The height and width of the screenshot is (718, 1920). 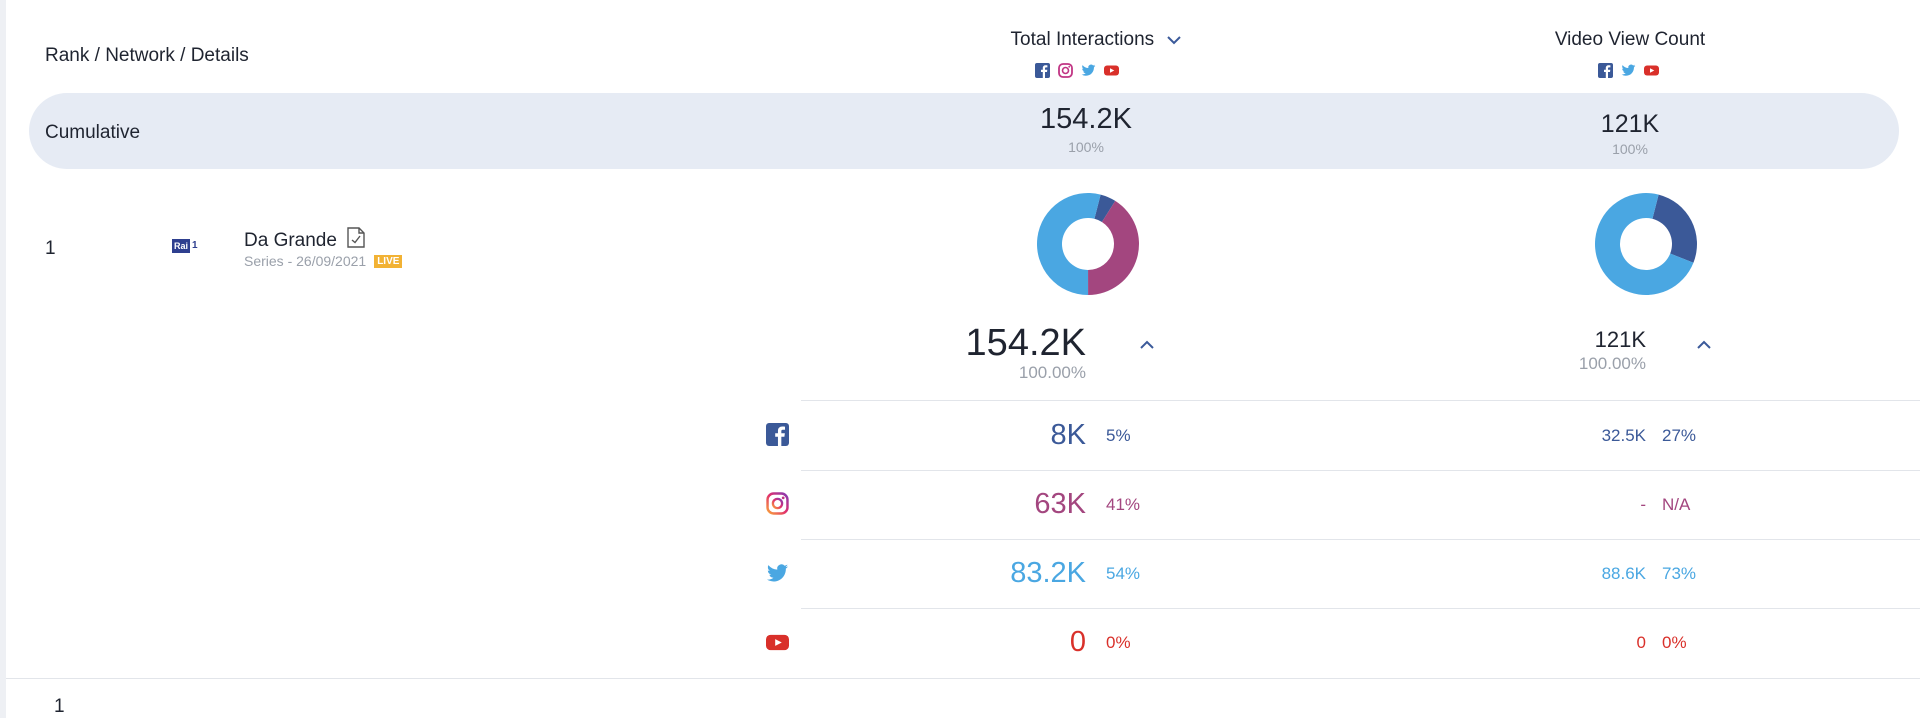 I want to click on program-title-row: Da Grande, so click(x=304, y=240).